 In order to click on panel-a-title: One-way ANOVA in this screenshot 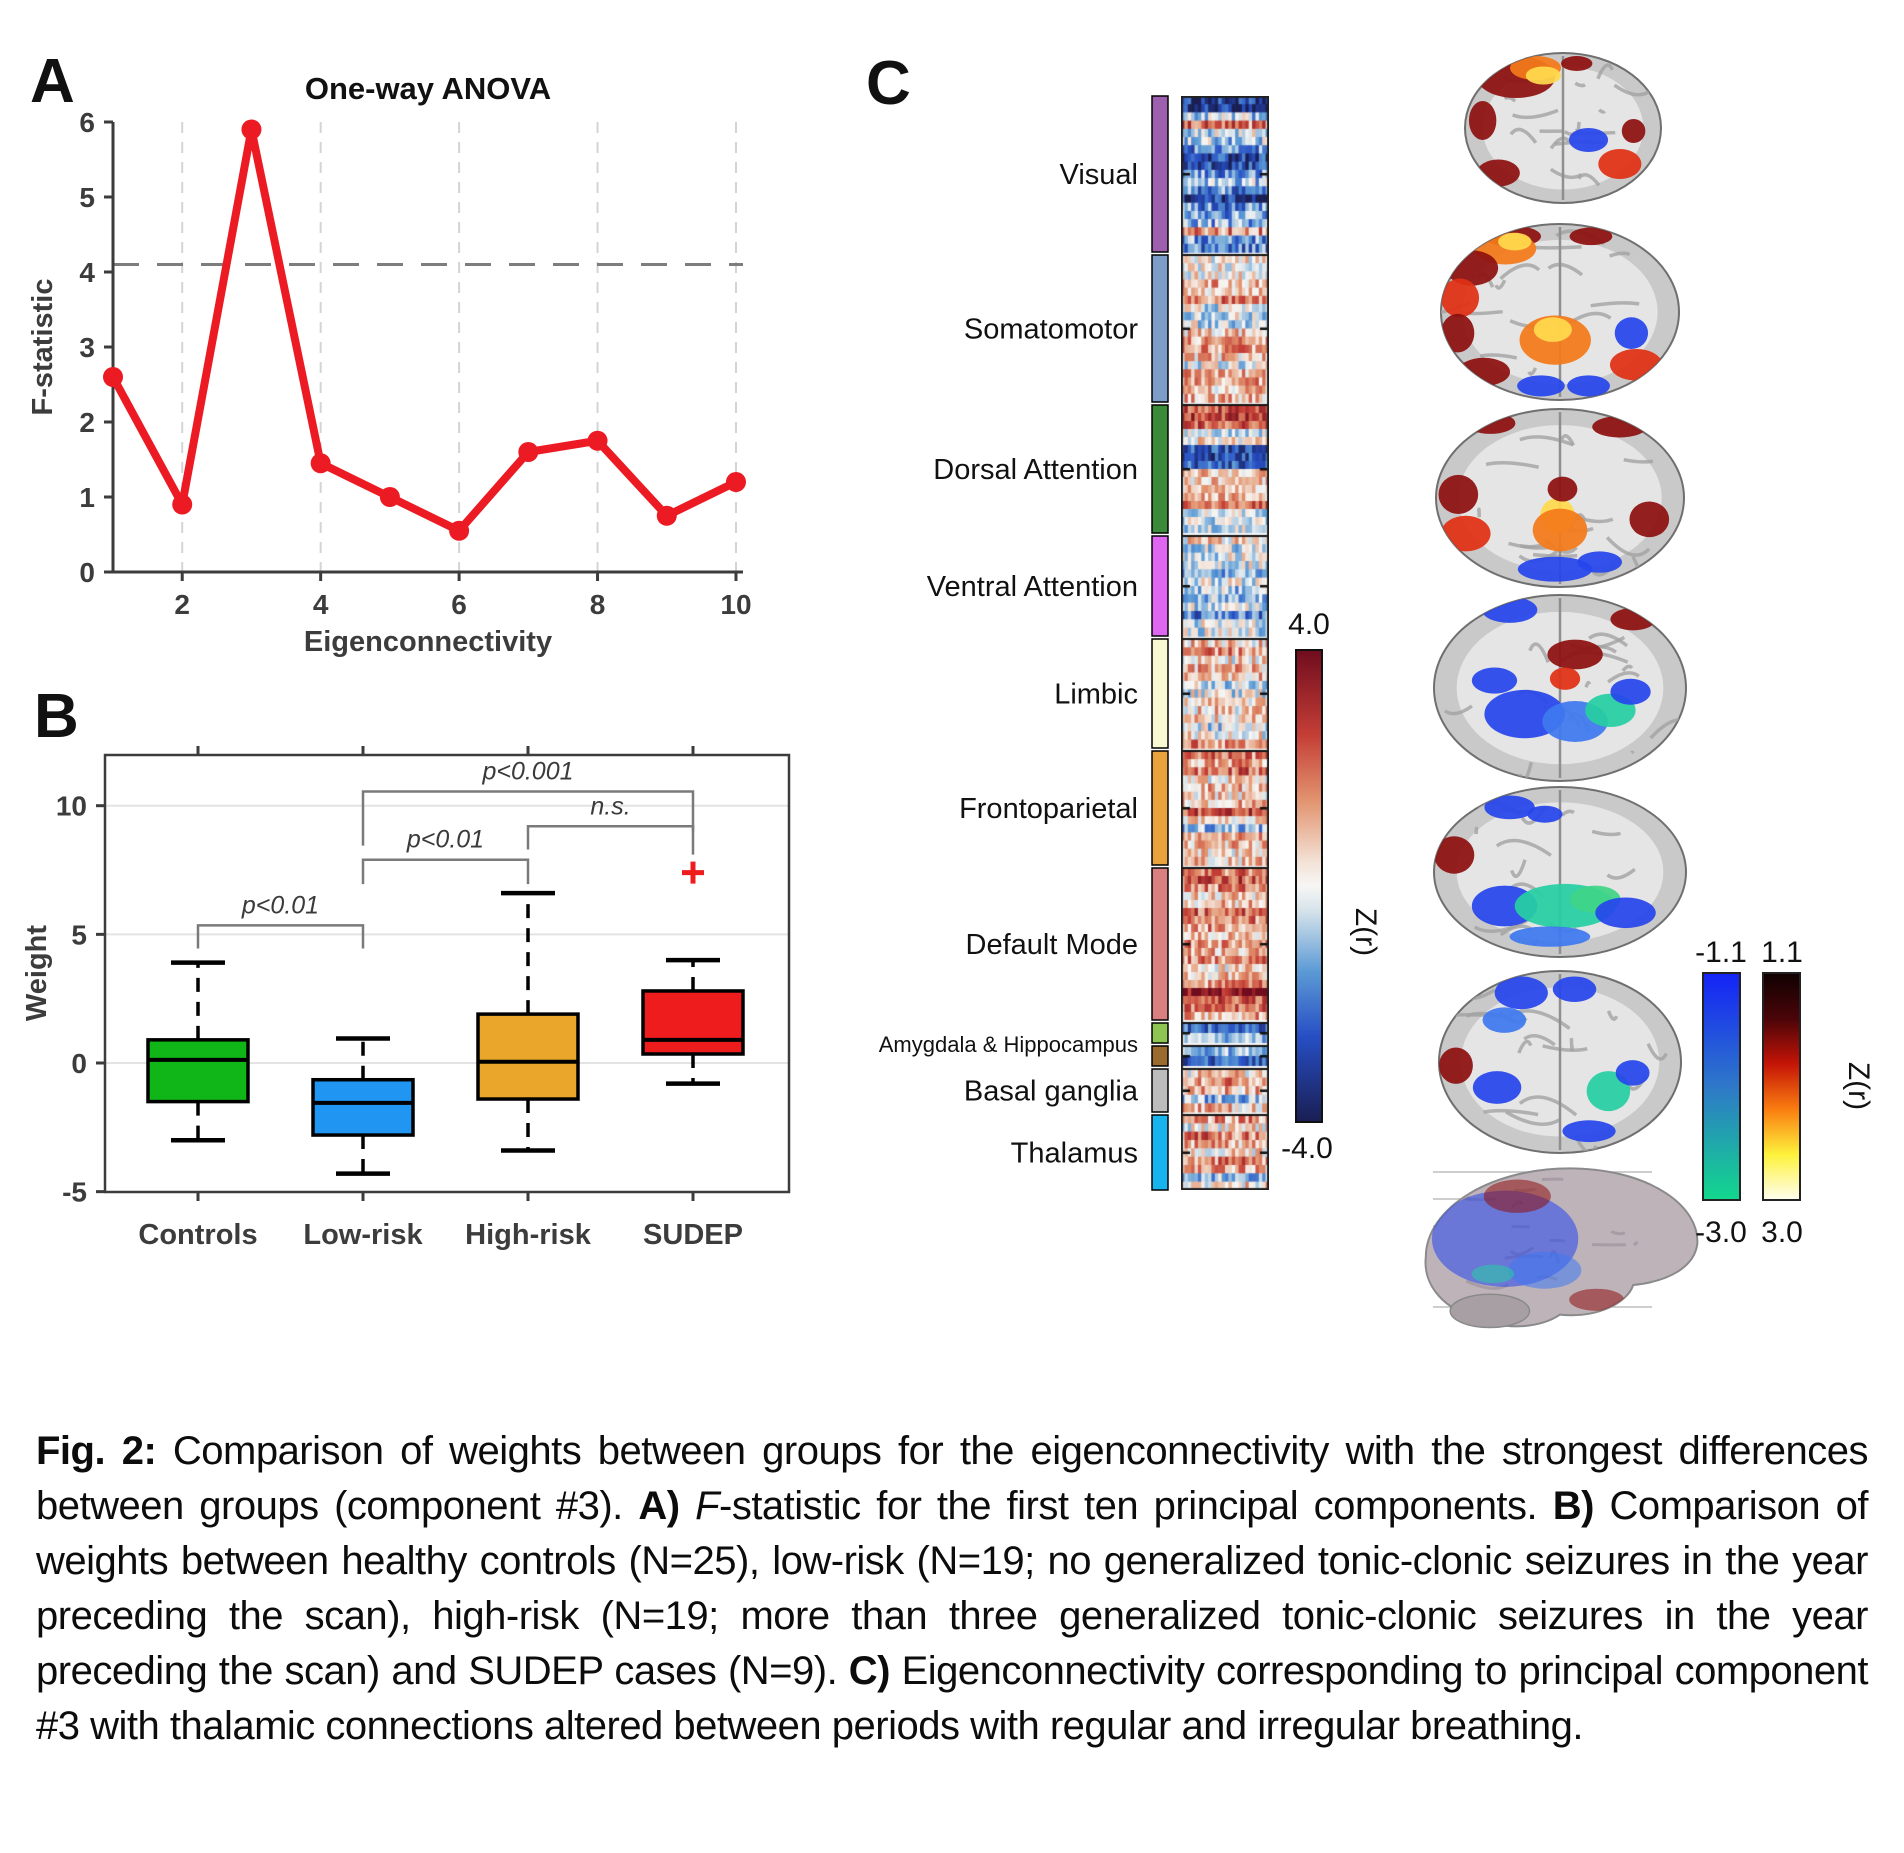, I will do `click(428, 88)`.